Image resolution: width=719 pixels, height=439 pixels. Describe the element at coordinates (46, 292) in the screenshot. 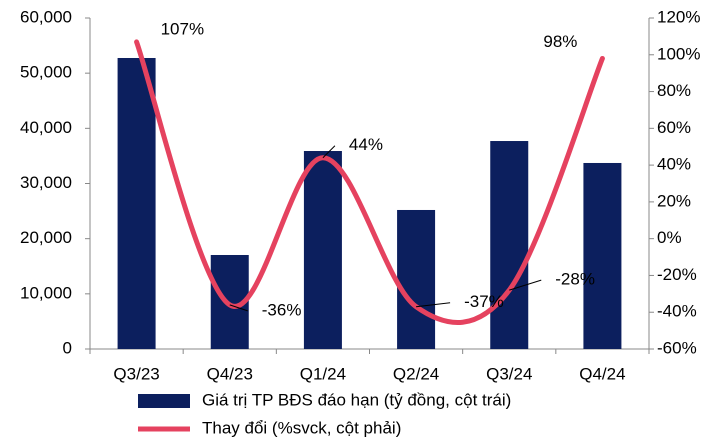

I see `y-tick-label: 10,000` at that location.